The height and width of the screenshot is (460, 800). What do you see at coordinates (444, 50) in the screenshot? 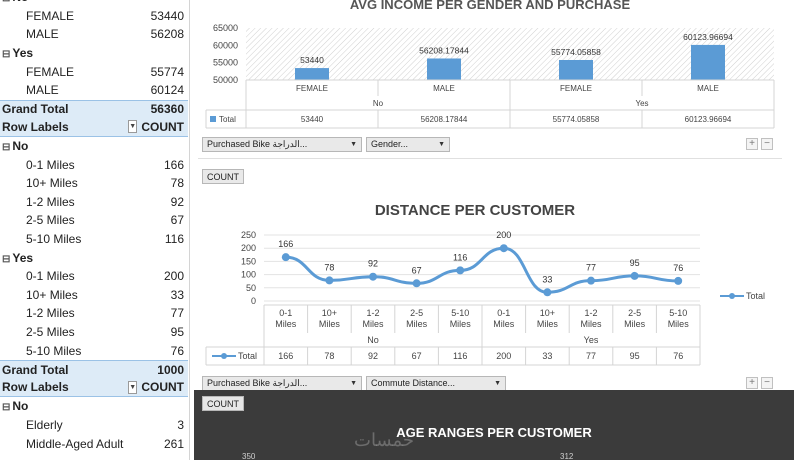
I see `data-label: 56208.17844` at bounding box center [444, 50].